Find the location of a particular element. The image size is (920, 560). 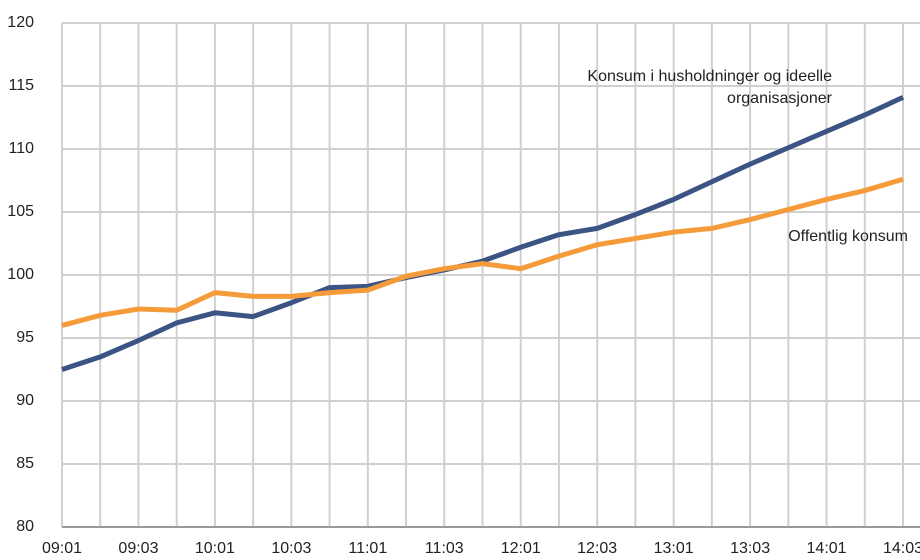

y-tick-label: 110 is located at coordinates (21, 148).